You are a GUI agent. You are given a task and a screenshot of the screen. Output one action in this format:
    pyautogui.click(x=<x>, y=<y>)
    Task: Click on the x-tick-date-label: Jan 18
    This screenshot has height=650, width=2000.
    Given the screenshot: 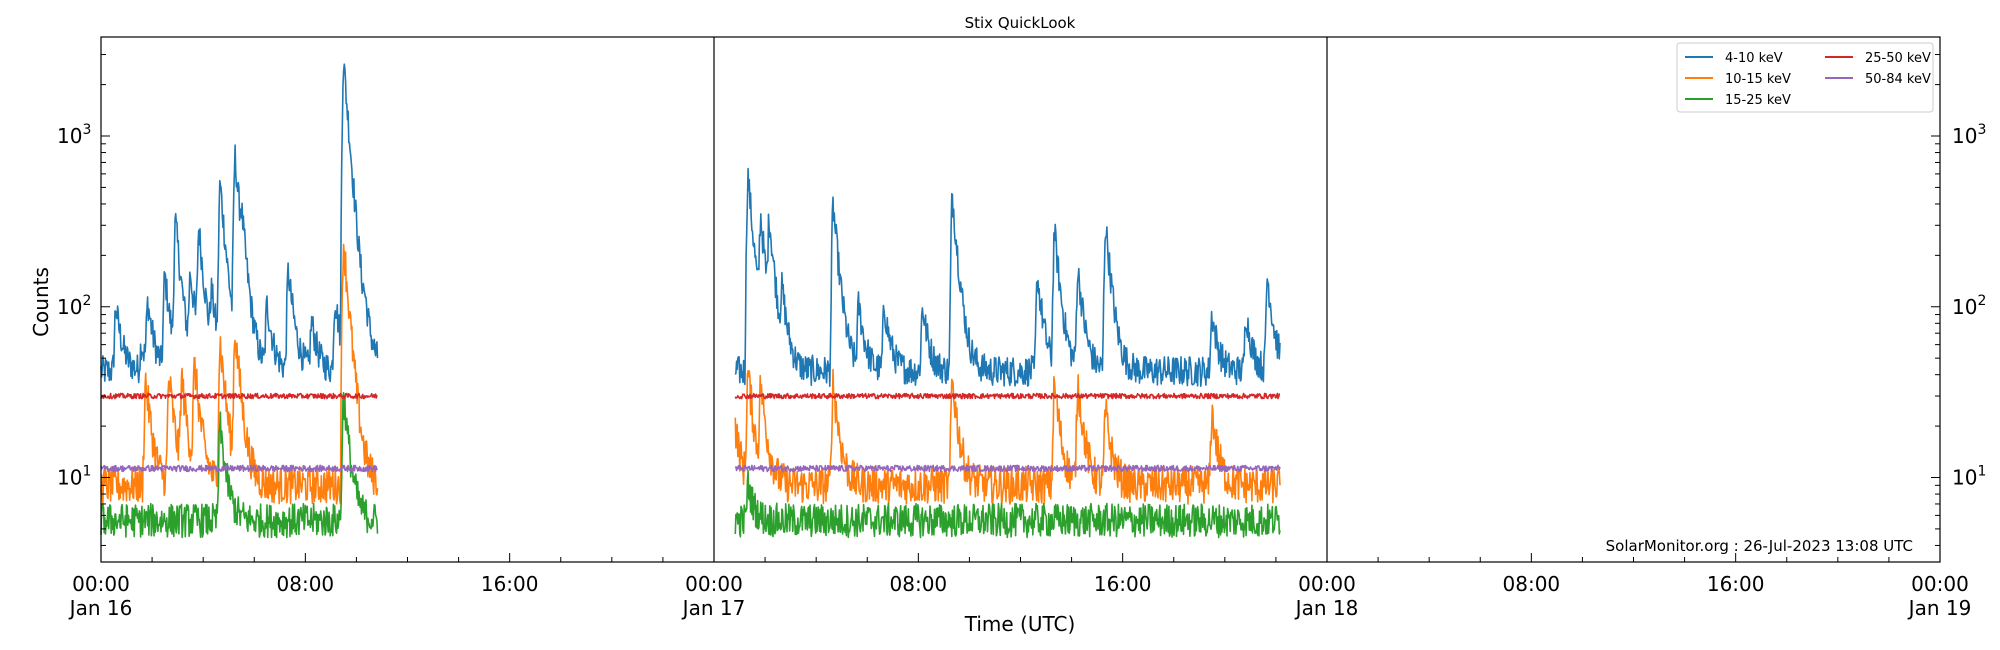 What is the action you would take?
    pyautogui.click(x=1326, y=608)
    